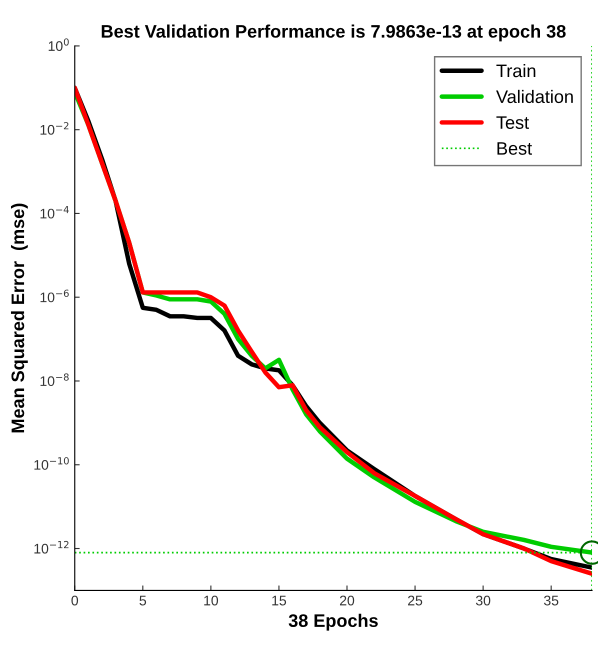  What do you see at coordinates (415, 601) in the screenshot?
I see `x-tick-label: 25` at bounding box center [415, 601].